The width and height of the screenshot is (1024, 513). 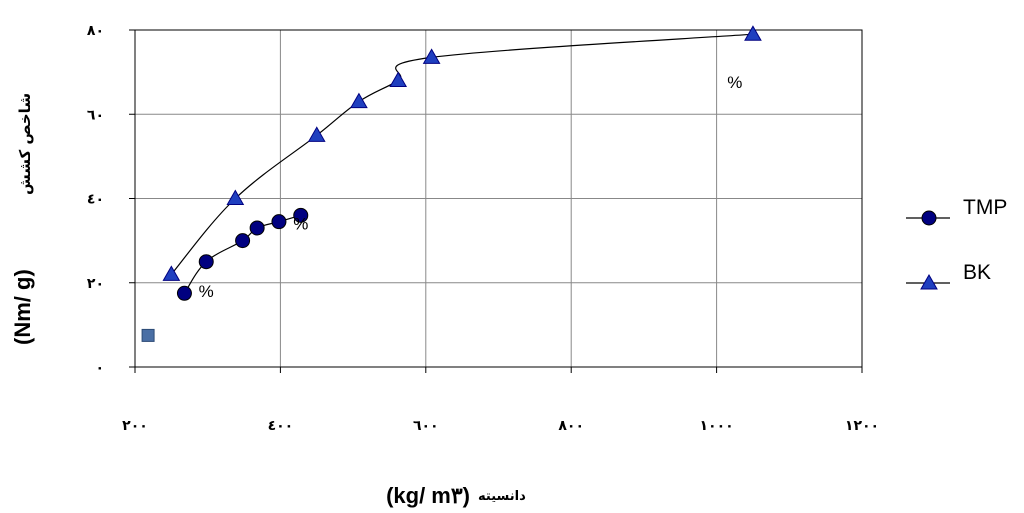 What do you see at coordinates (111, 199) in the screenshot?
I see `y-axis-ticks: ۰ ۲۰ ٤۰ ٦۰ ۸۰` at bounding box center [111, 199].